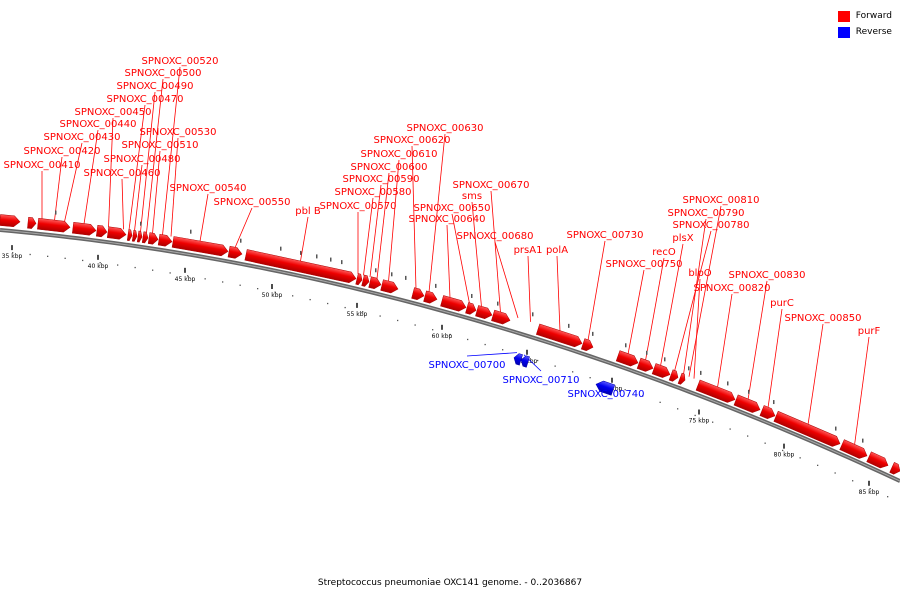 Image resolution: width=900 pixels, height=600 pixels. I want to click on gene-label: sms, so click(472, 196).